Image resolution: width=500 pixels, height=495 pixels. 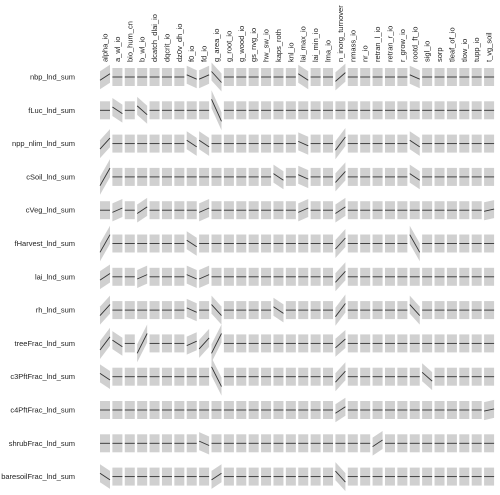 I want to click on column-label: b_wl_io, so click(x=142, y=49).